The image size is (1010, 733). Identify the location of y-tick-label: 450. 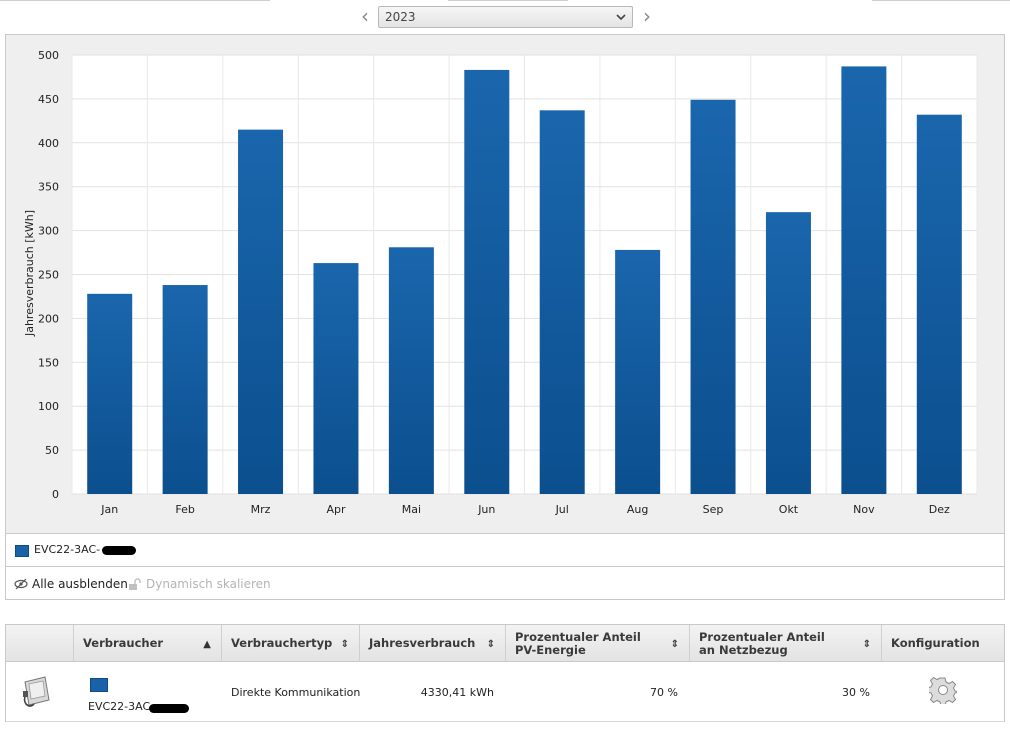
(48, 99).